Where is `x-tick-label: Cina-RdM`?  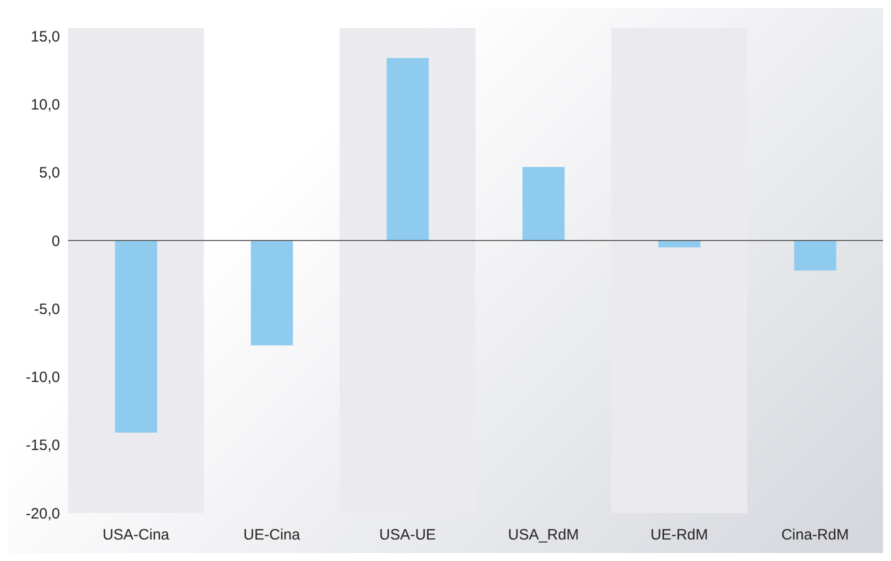
x-tick-label: Cina-RdM is located at coordinates (815, 535).